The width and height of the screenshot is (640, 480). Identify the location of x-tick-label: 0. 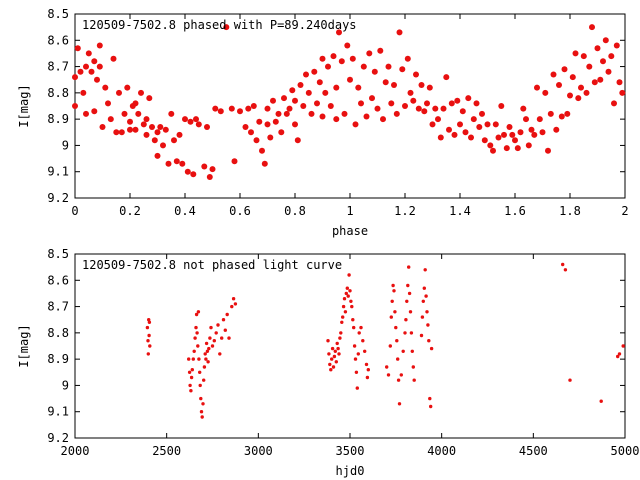
(74, 211).